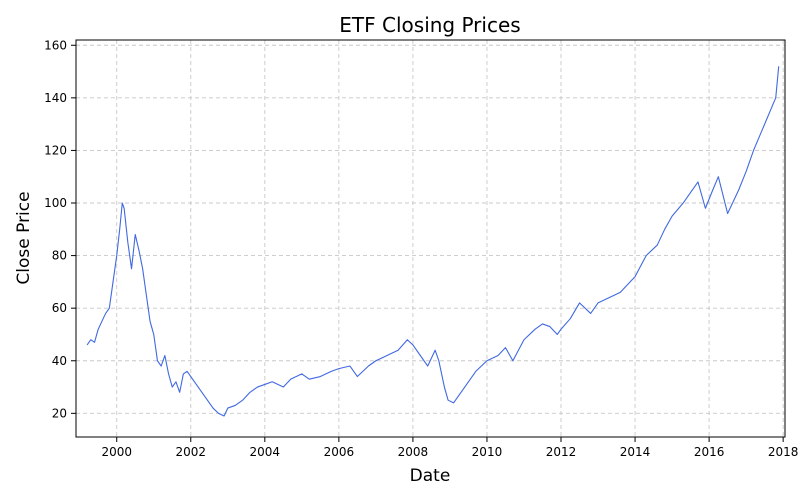 The width and height of the screenshot is (800, 500). What do you see at coordinates (561, 452) in the screenshot?
I see `x-tick-label: 2012` at bounding box center [561, 452].